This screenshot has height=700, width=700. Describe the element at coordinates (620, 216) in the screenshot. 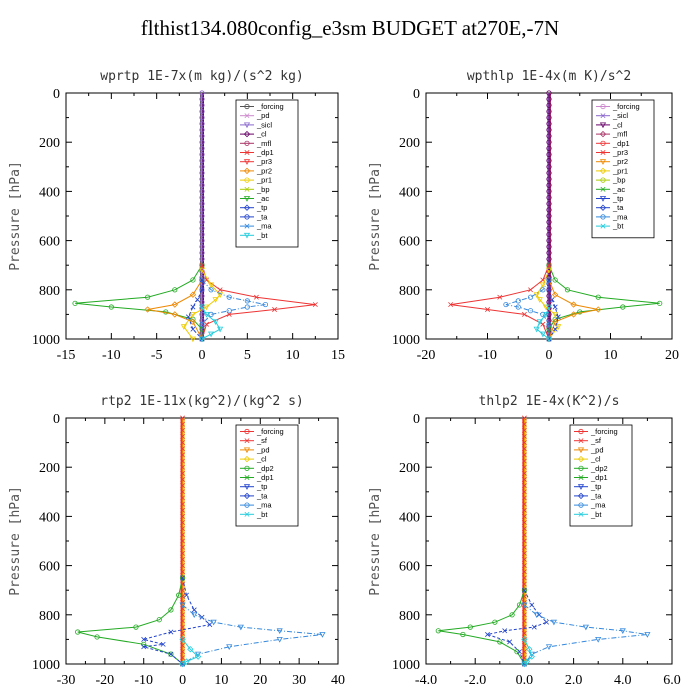

I see `legend-label: _ma` at that location.